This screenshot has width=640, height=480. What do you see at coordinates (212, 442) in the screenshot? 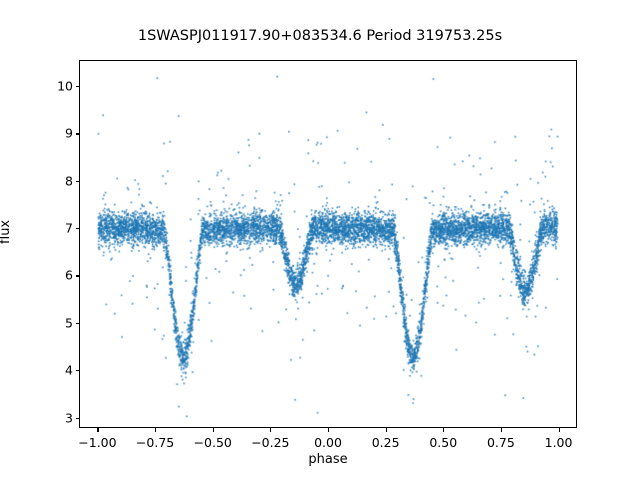
I see `x-tick-label: −0.50` at bounding box center [212, 442].